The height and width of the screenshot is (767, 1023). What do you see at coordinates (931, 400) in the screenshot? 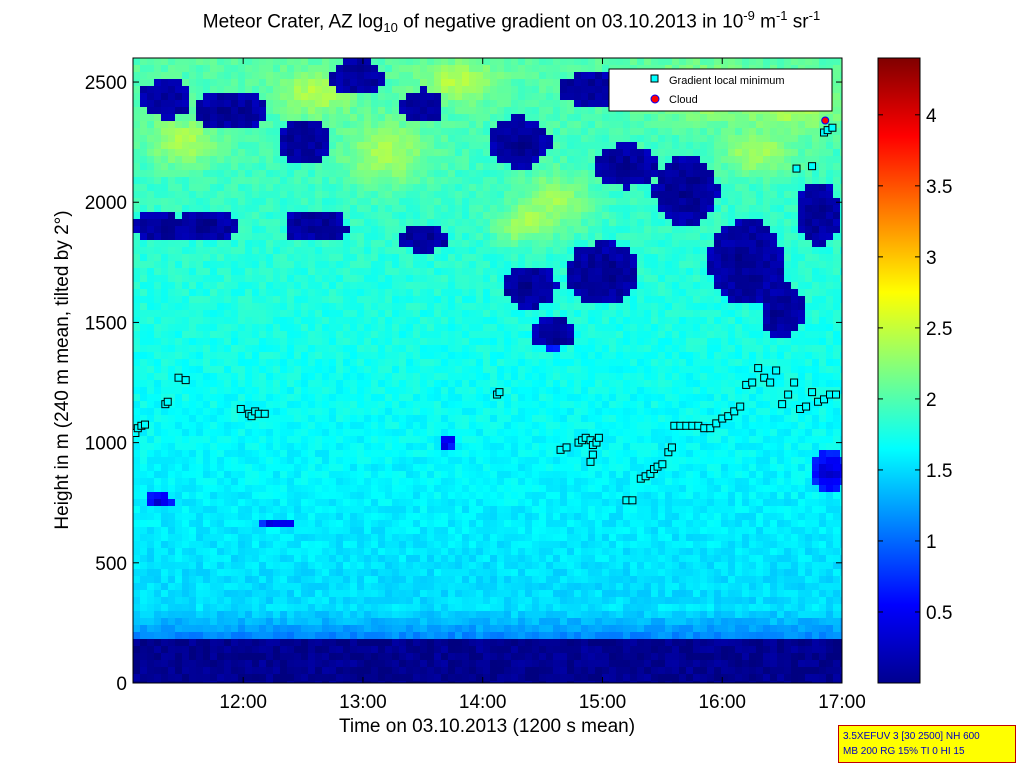
I see `colorbar-tick-label: 2` at bounding box center [931, 400].